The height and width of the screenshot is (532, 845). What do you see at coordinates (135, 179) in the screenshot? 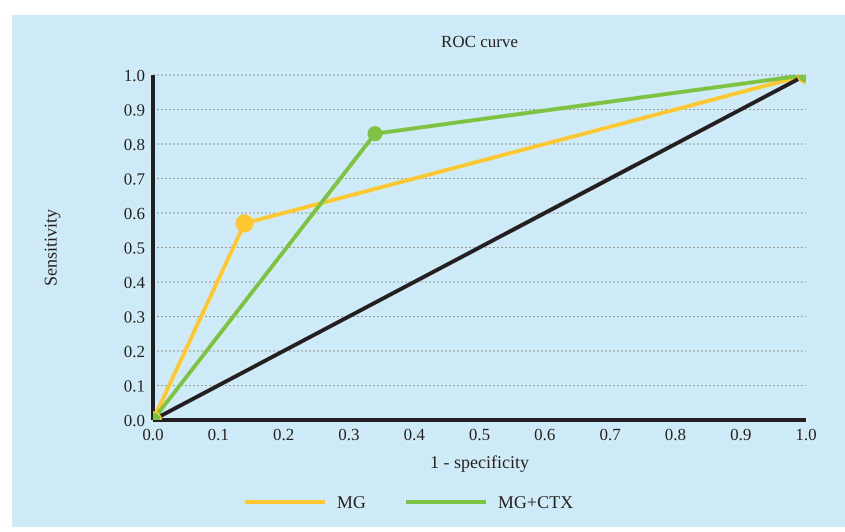
I see `y-tick-label: 0.7` at bounding box center [135, 179].